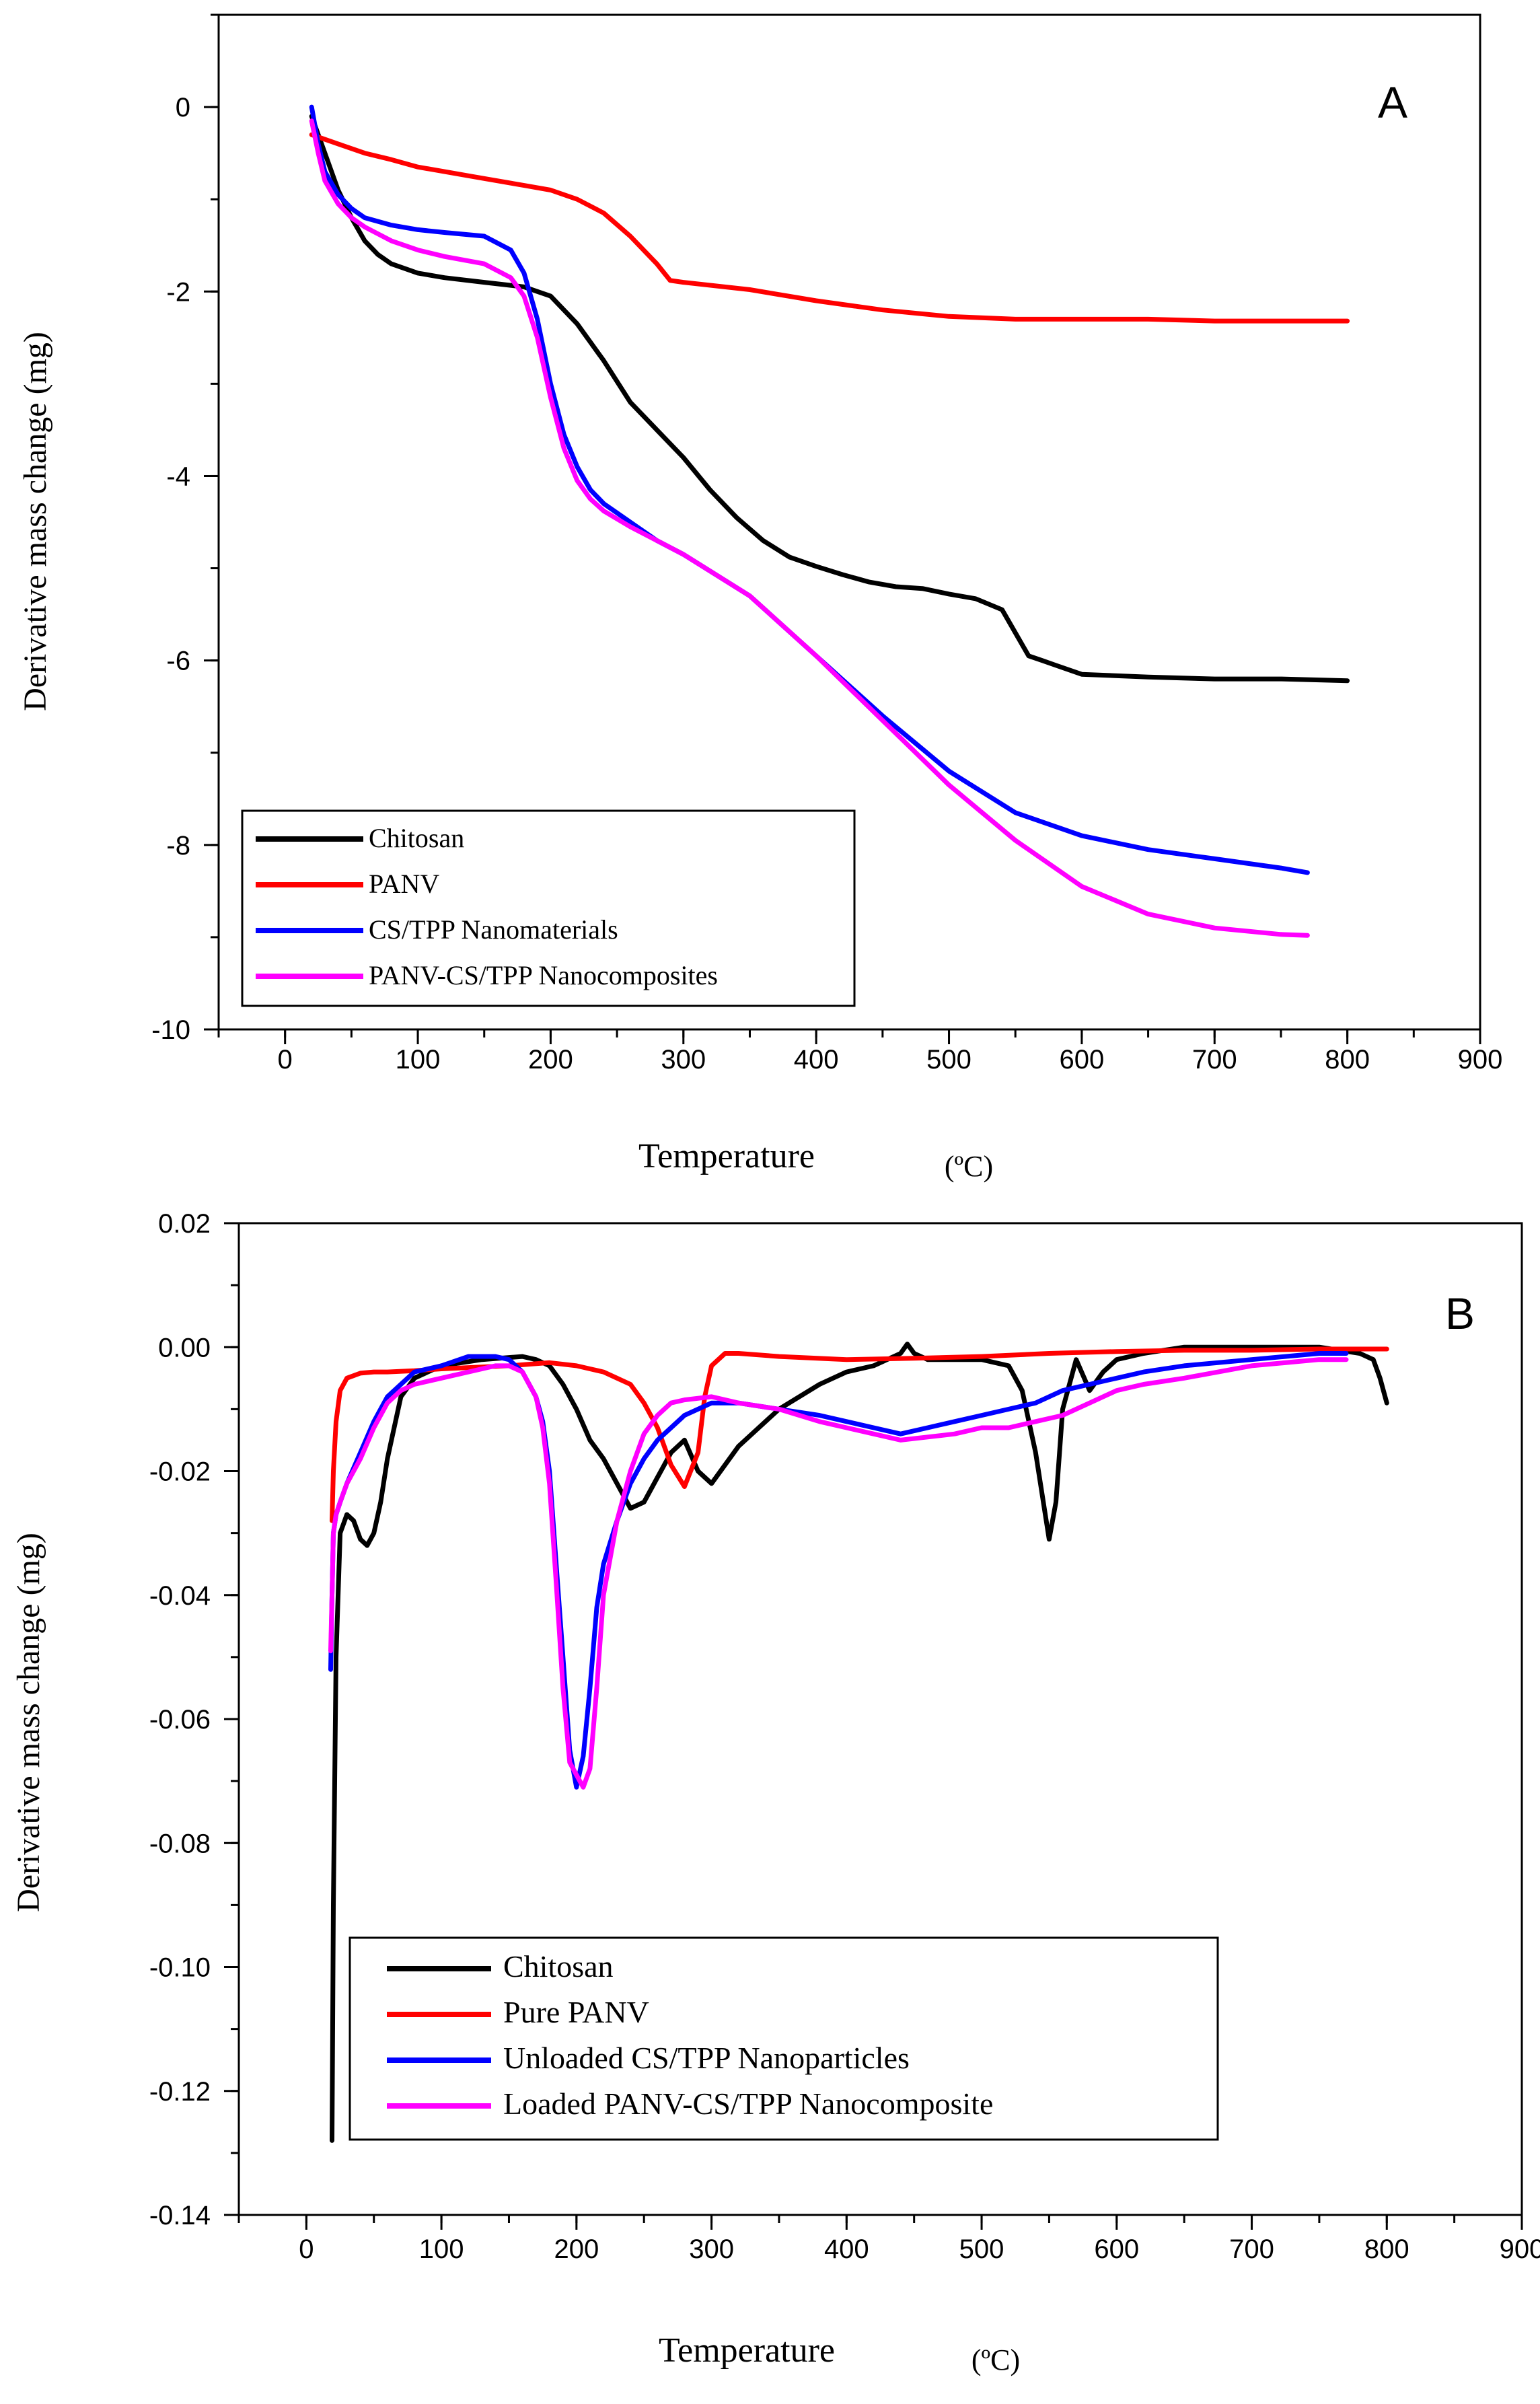 This screenshot has height=2404, width=1540. I want to click on y-tick-label: -0.06, so click(180, 1720).